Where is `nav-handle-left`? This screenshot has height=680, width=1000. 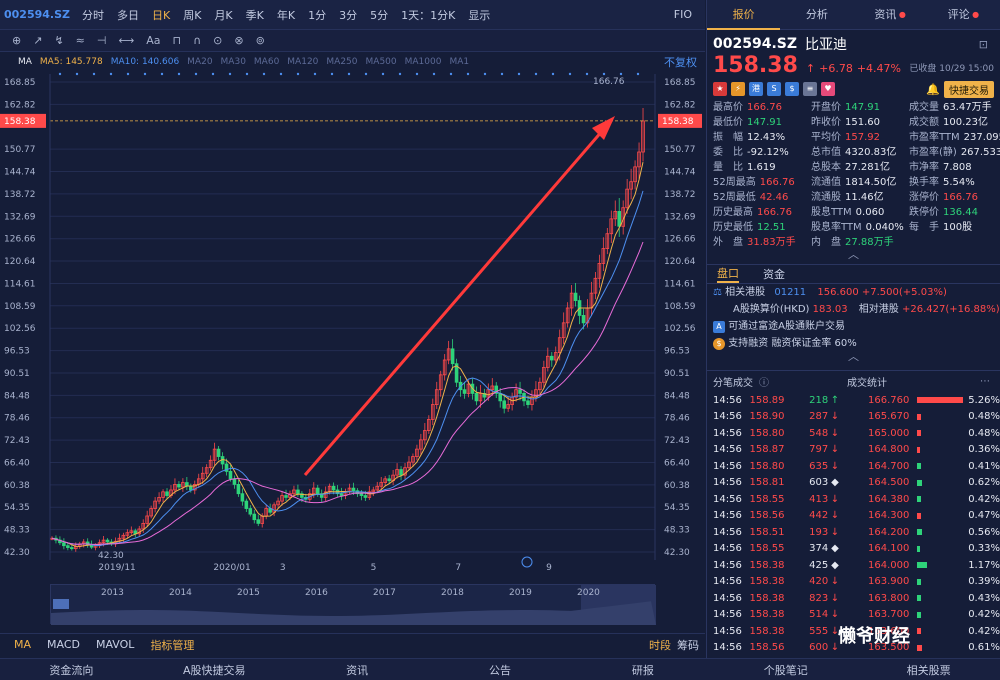
nav-handle-left is located at coordinates (61, 604).